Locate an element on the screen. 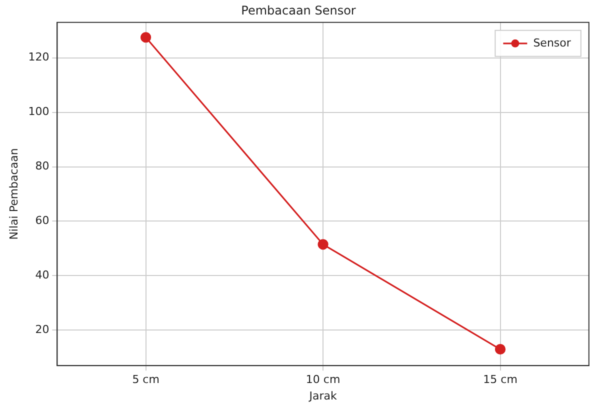 The image size is (595, 403). x-axis-title: Jarak is located at coordinates (323, 395).